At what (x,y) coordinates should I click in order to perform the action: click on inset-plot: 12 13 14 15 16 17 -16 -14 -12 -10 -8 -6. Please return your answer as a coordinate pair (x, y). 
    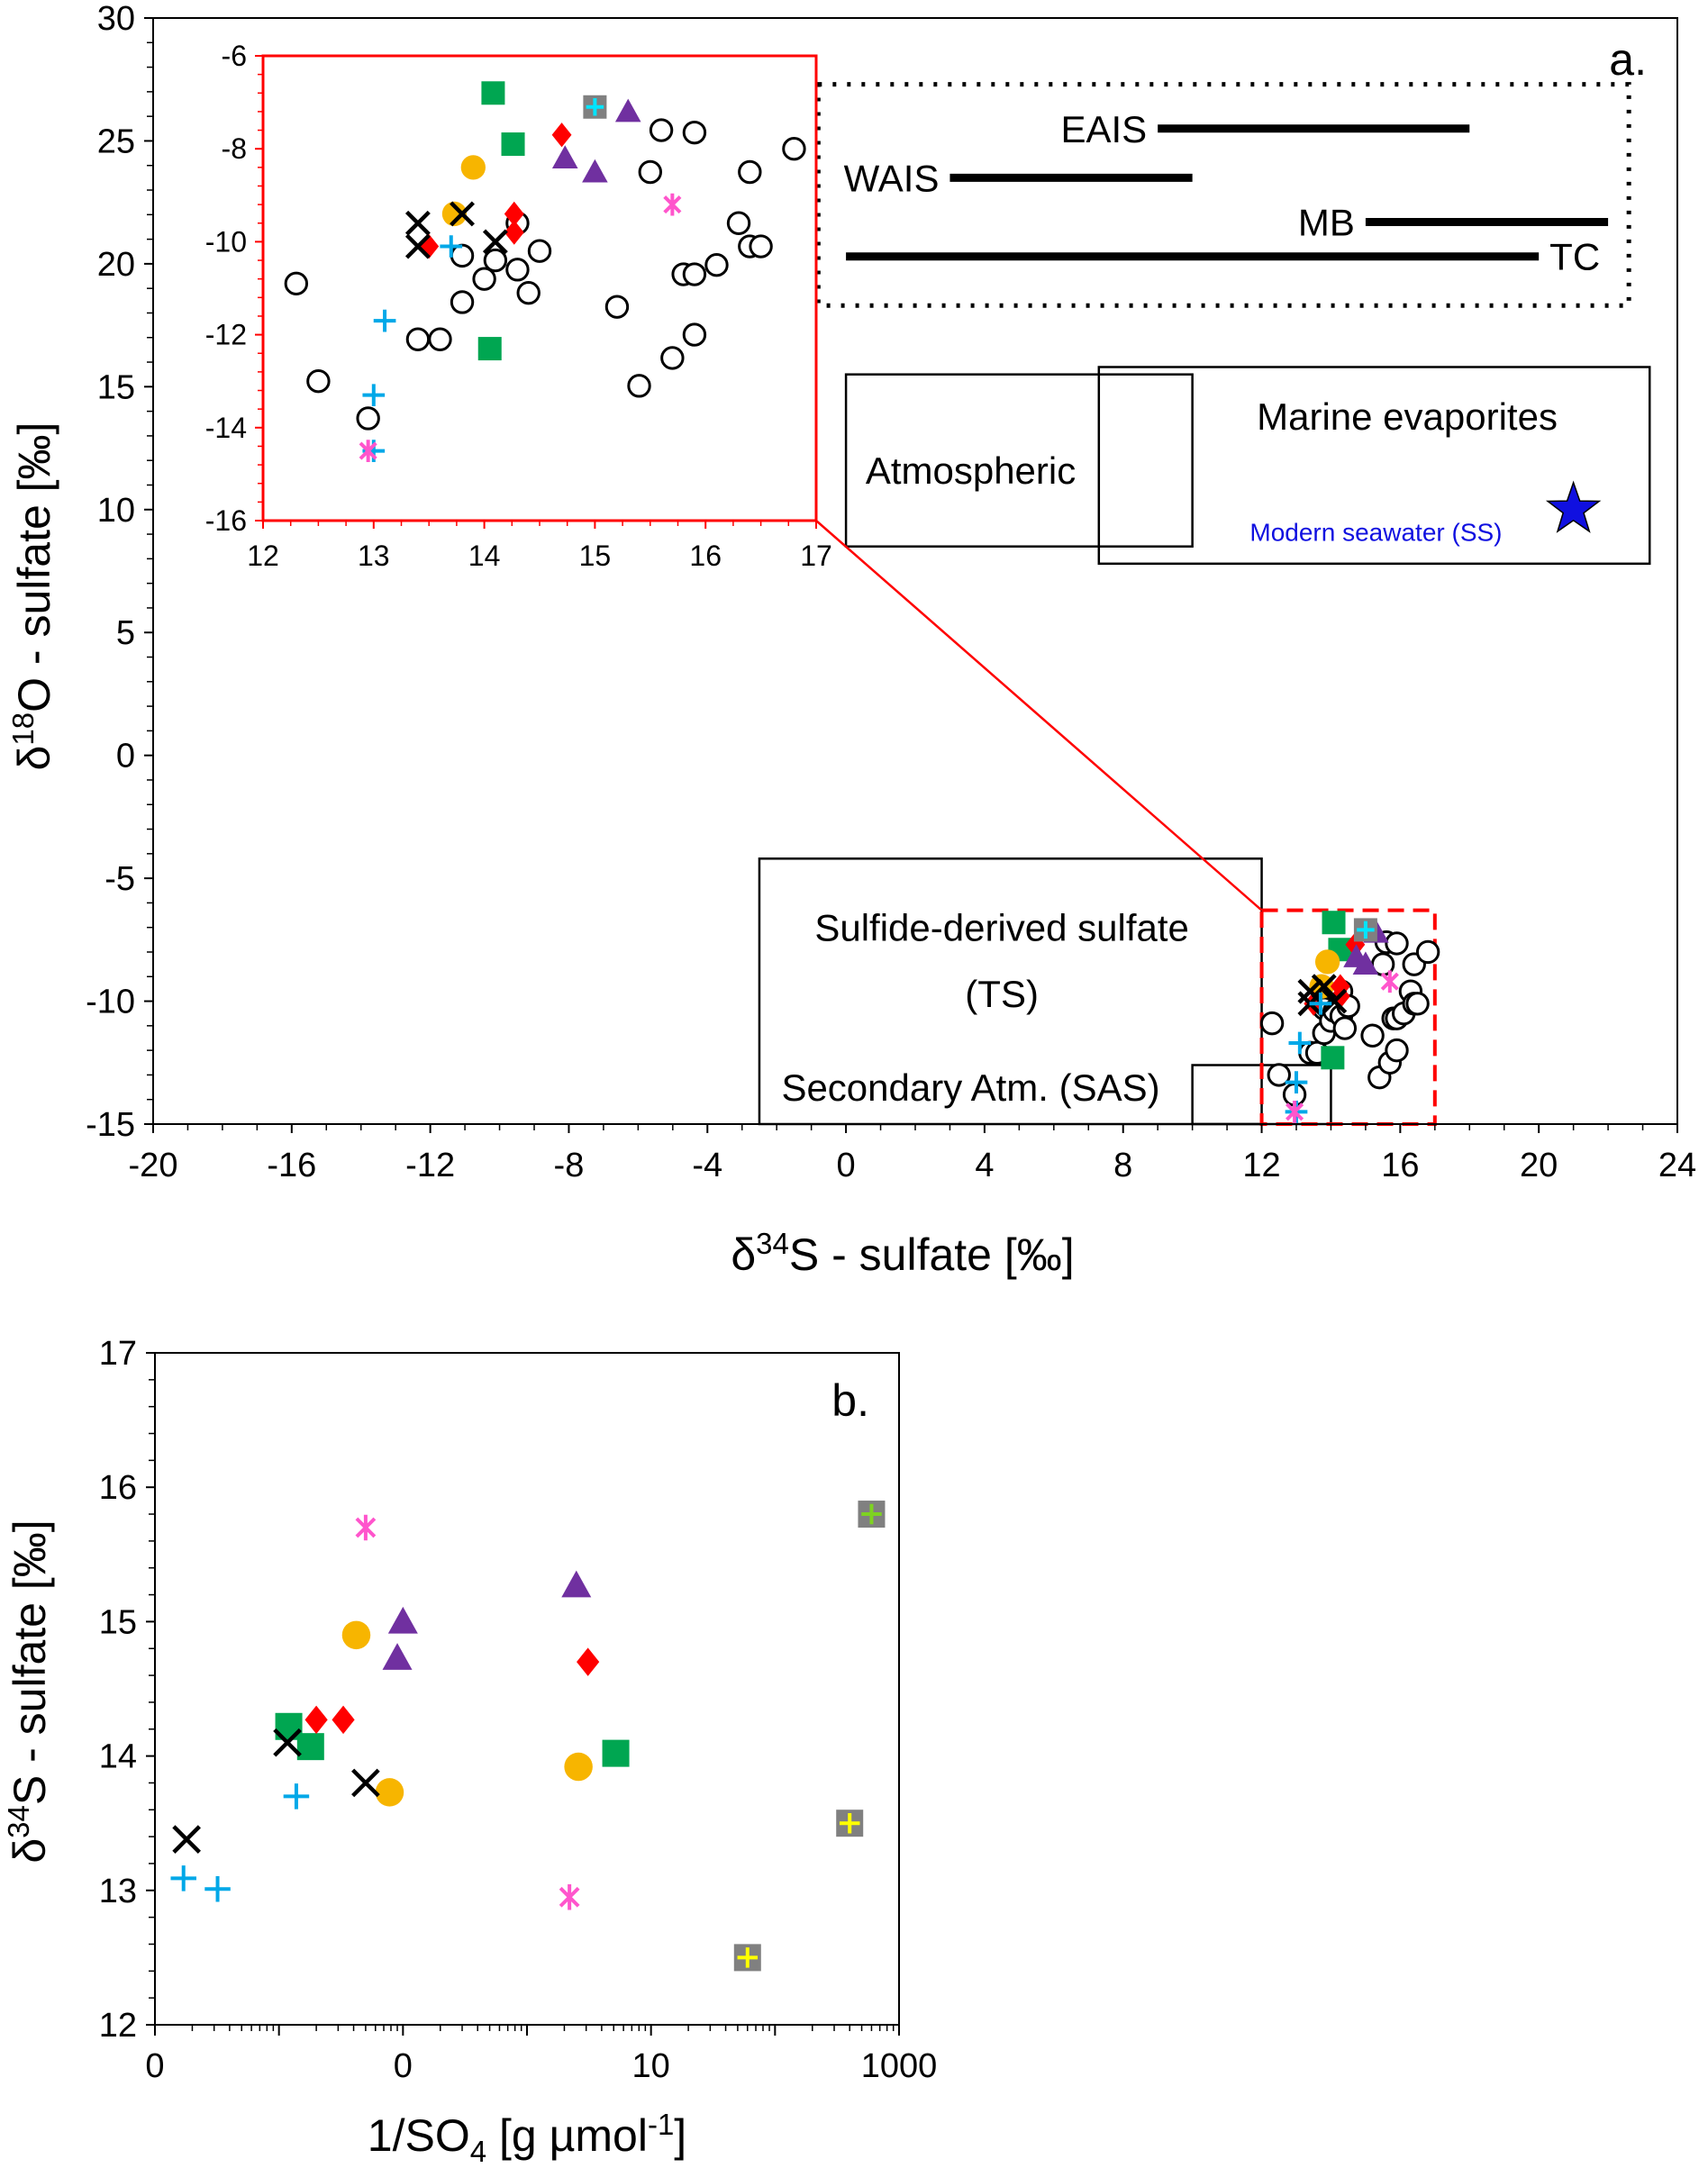
    Looking at the image, I should click on (518, 306).